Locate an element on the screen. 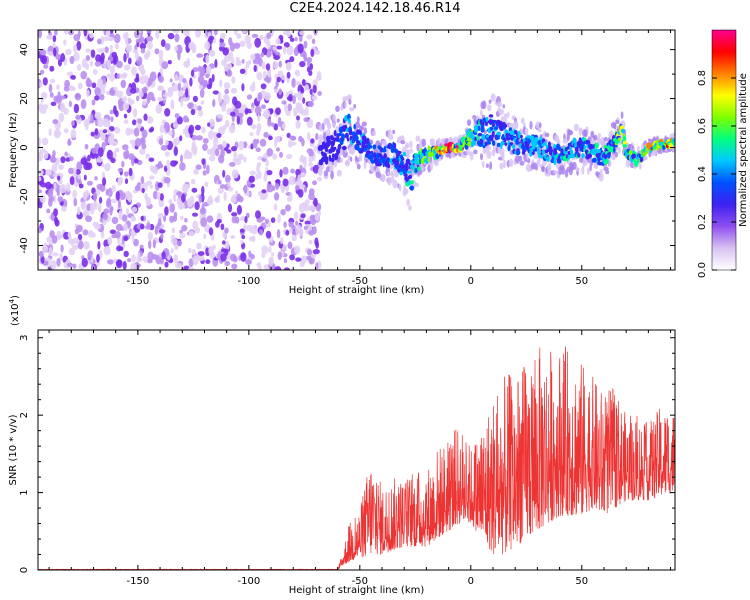  y-tick-label: 40 is located at coordinates (24, 49).